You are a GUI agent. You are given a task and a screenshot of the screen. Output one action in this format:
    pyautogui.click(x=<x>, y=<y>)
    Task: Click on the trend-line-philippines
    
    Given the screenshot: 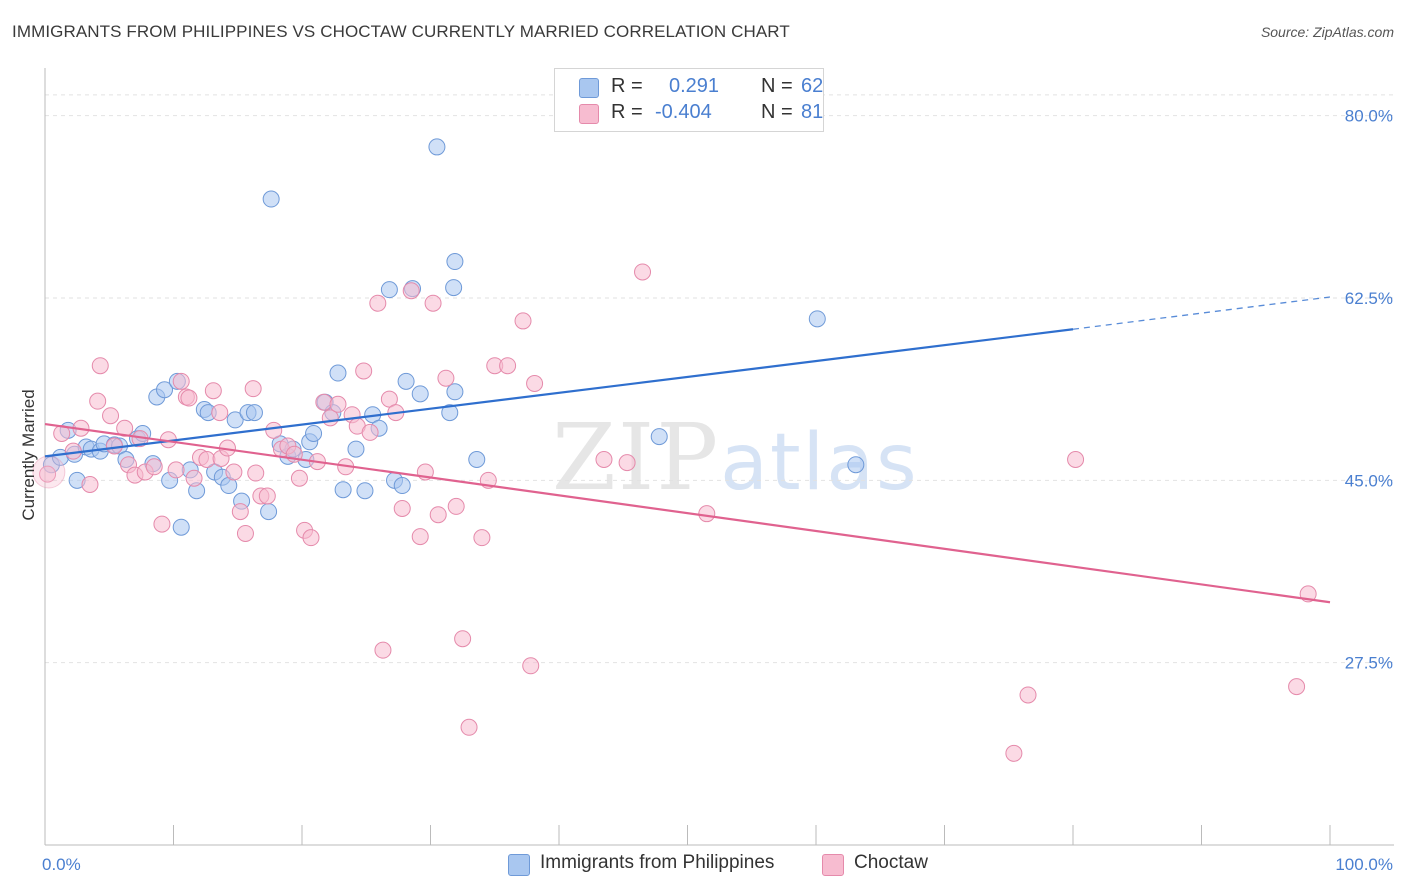 What is the action you would take?
    pyautogui.click(x=559, y=393)
    